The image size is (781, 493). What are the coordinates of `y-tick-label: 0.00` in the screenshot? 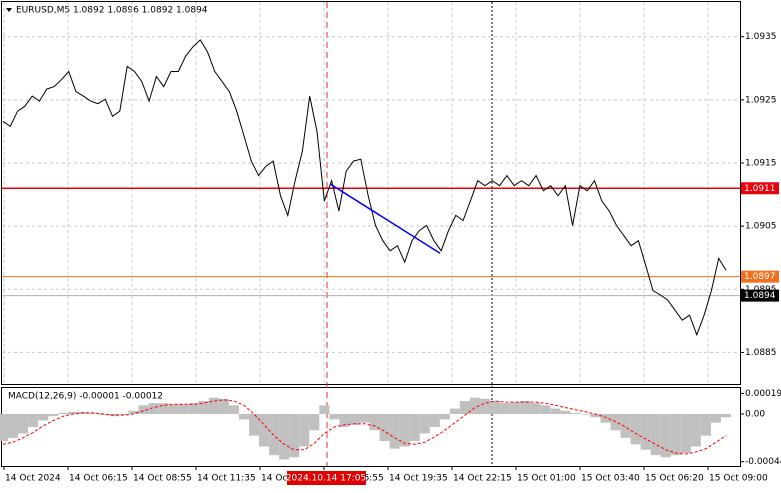 It's located at (755, 415).